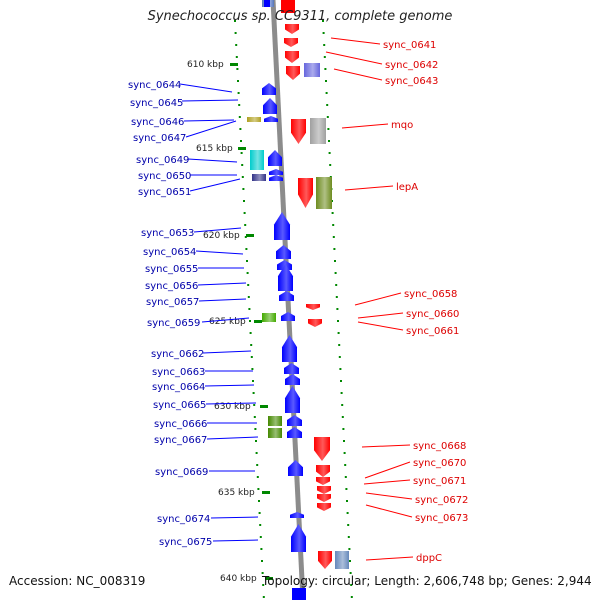  What do you see at coordinates (180, 424) in the screenshot?
I see `gene-label: sync_0666` at bounding box center [180, 424].